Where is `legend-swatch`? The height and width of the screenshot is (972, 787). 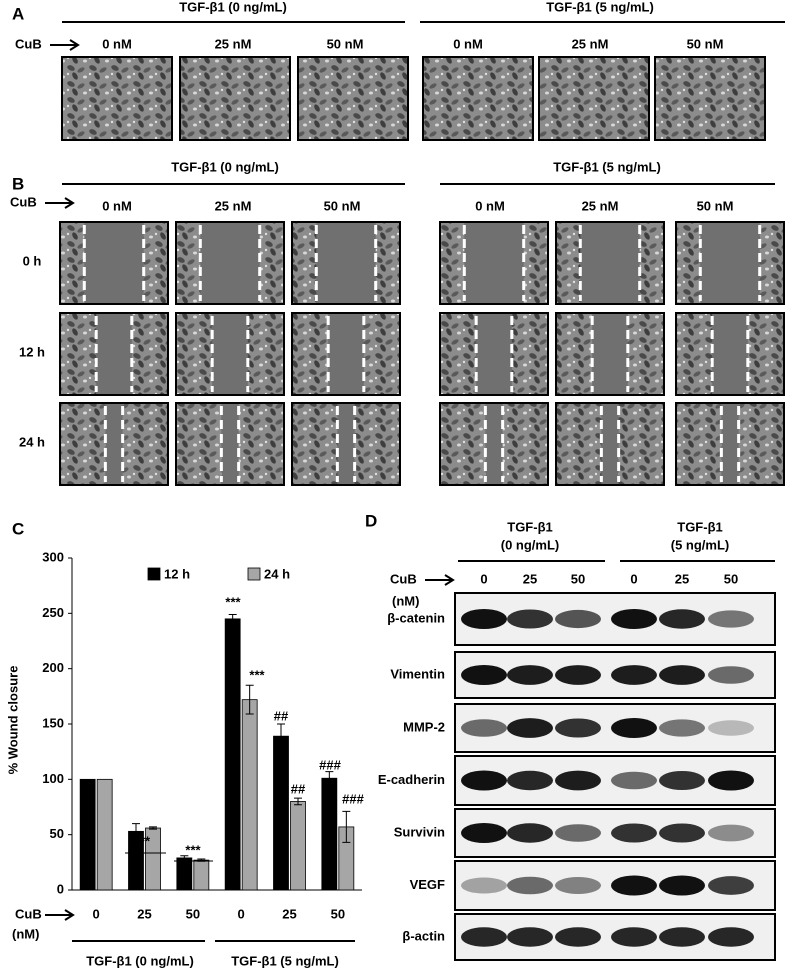 legend-swatch is located at coordinates (254, 574).